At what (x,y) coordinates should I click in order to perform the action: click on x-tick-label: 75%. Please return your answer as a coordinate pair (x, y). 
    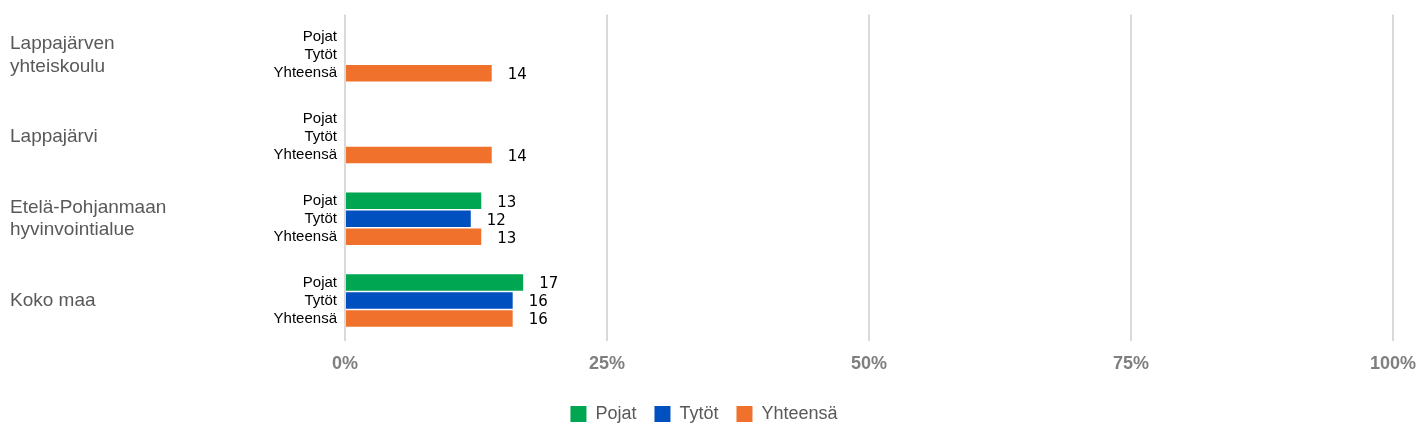
    Looking at the image, I should click on (1130, 363).